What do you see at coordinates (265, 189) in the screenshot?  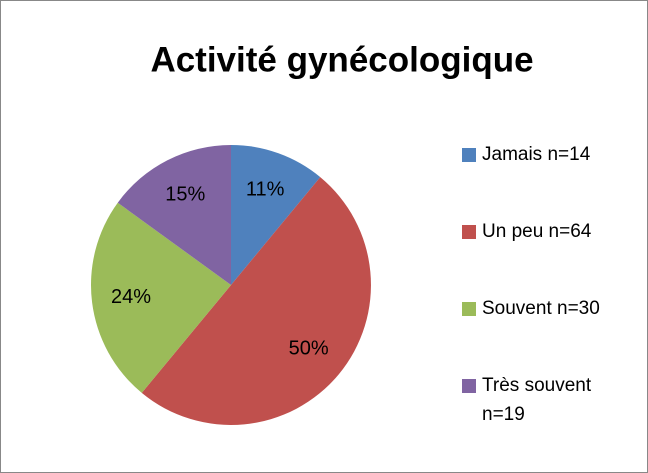 I see `data-label: 11%` at bounding box center [265, 189].